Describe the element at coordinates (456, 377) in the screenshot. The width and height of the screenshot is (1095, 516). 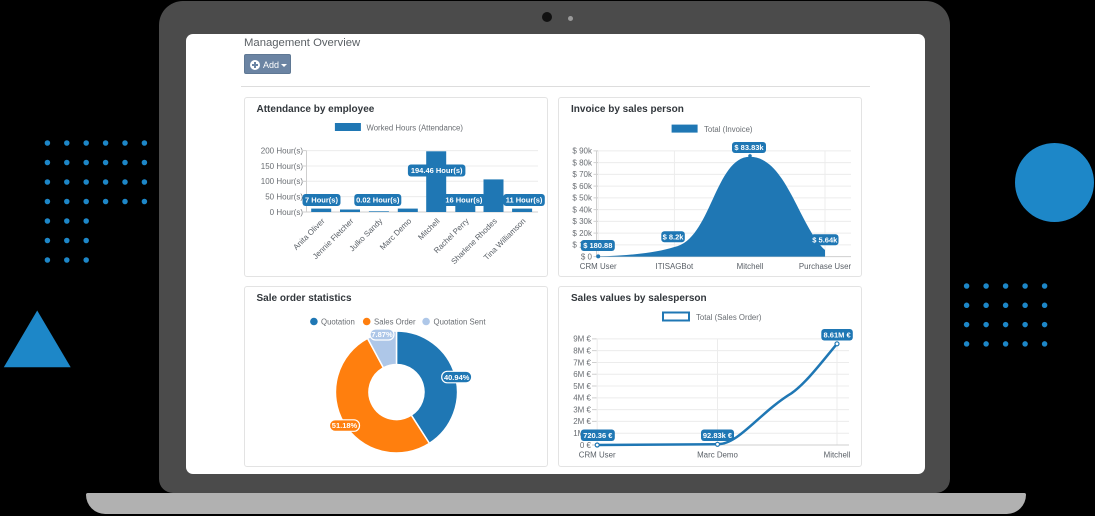
I see `svg-text: 40.94%` at that location.